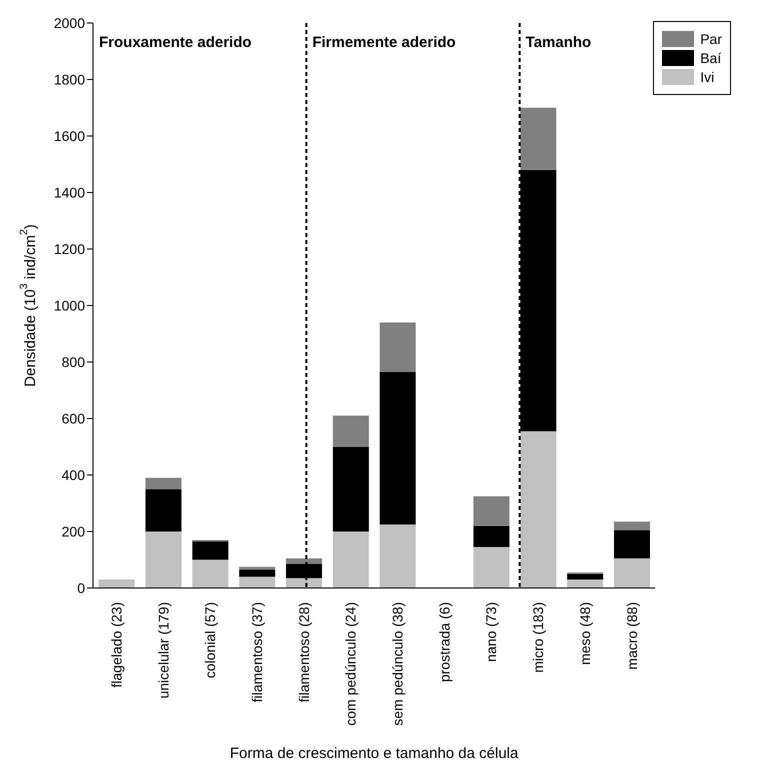  Describe the element at coordinates (384, 42) in the screenshot. I see `annotation: Firmemente aderido` at that location.